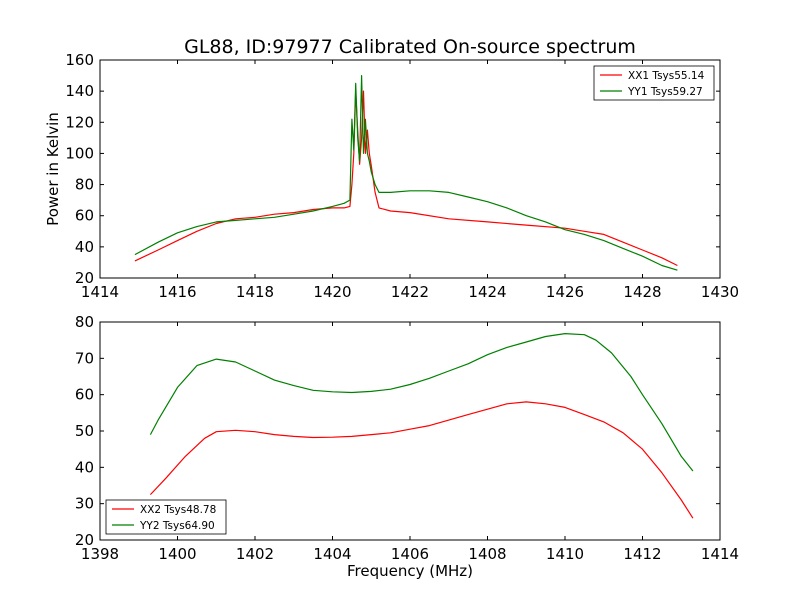  Describe the element at coordinates (565, 292) in the screenshot. I see `x-tick-label: 1426` at that location.